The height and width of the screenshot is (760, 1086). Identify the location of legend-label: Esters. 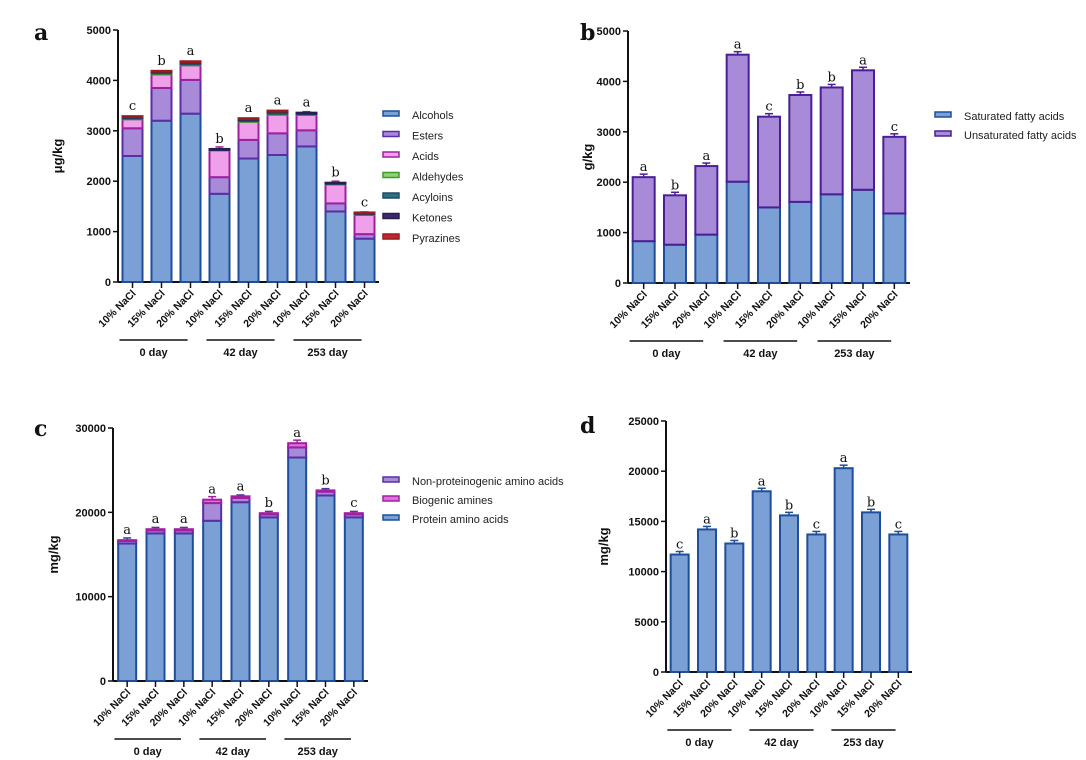
(428, 137).